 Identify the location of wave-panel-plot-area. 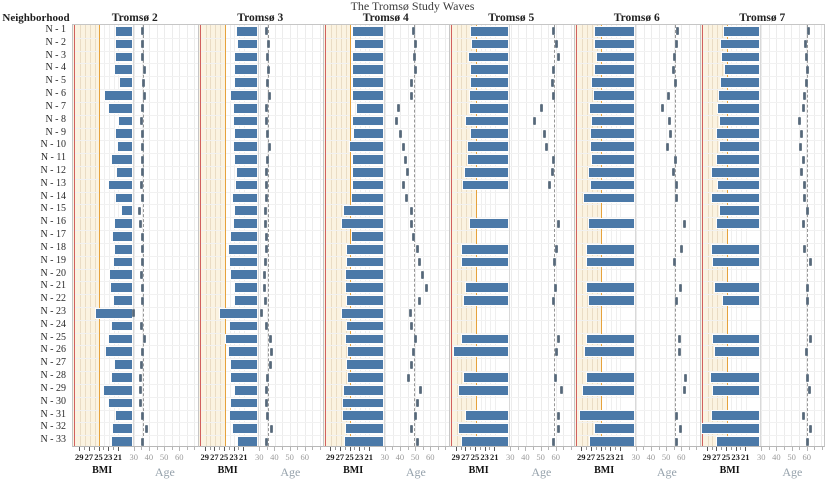
(637, 235).